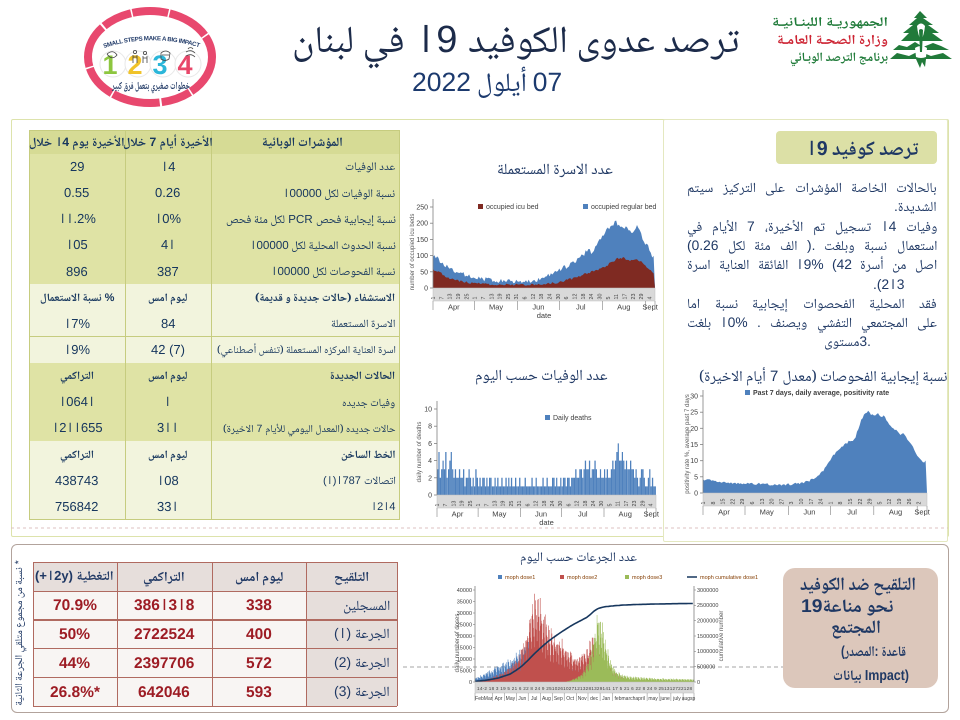 The image size is (960, 720). What do you see at coordinates (910, 502) in the screenshot?
I see `svg-text: 26` at bounding box center [910, 502].